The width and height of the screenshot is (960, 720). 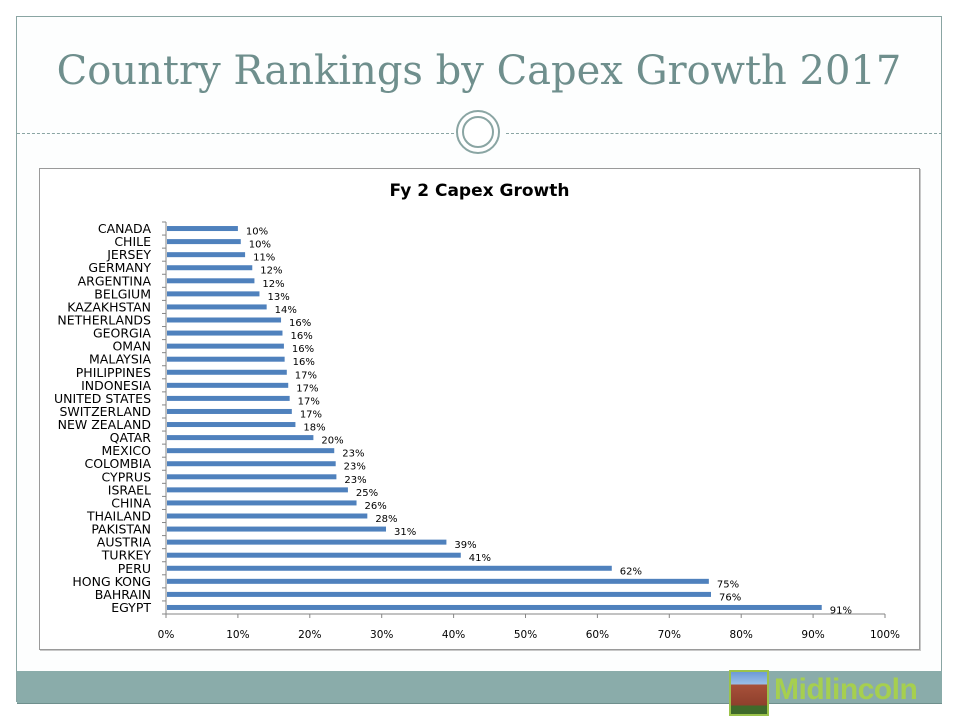 I want to click on data-label: 39%, so click(x=465, y=545).